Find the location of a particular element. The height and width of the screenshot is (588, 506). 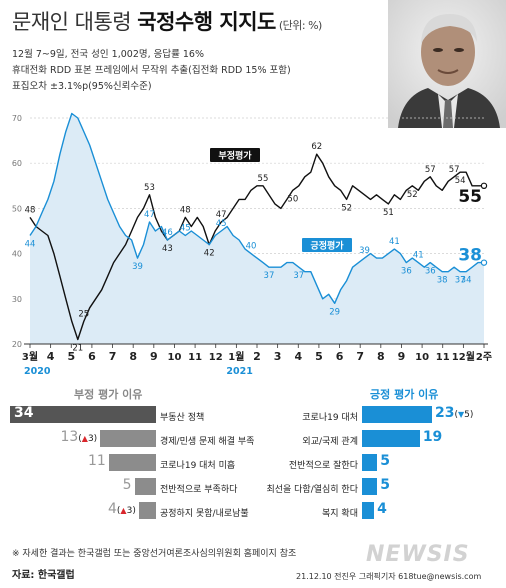

data-label: 44 is located at coordinates (30, 245).